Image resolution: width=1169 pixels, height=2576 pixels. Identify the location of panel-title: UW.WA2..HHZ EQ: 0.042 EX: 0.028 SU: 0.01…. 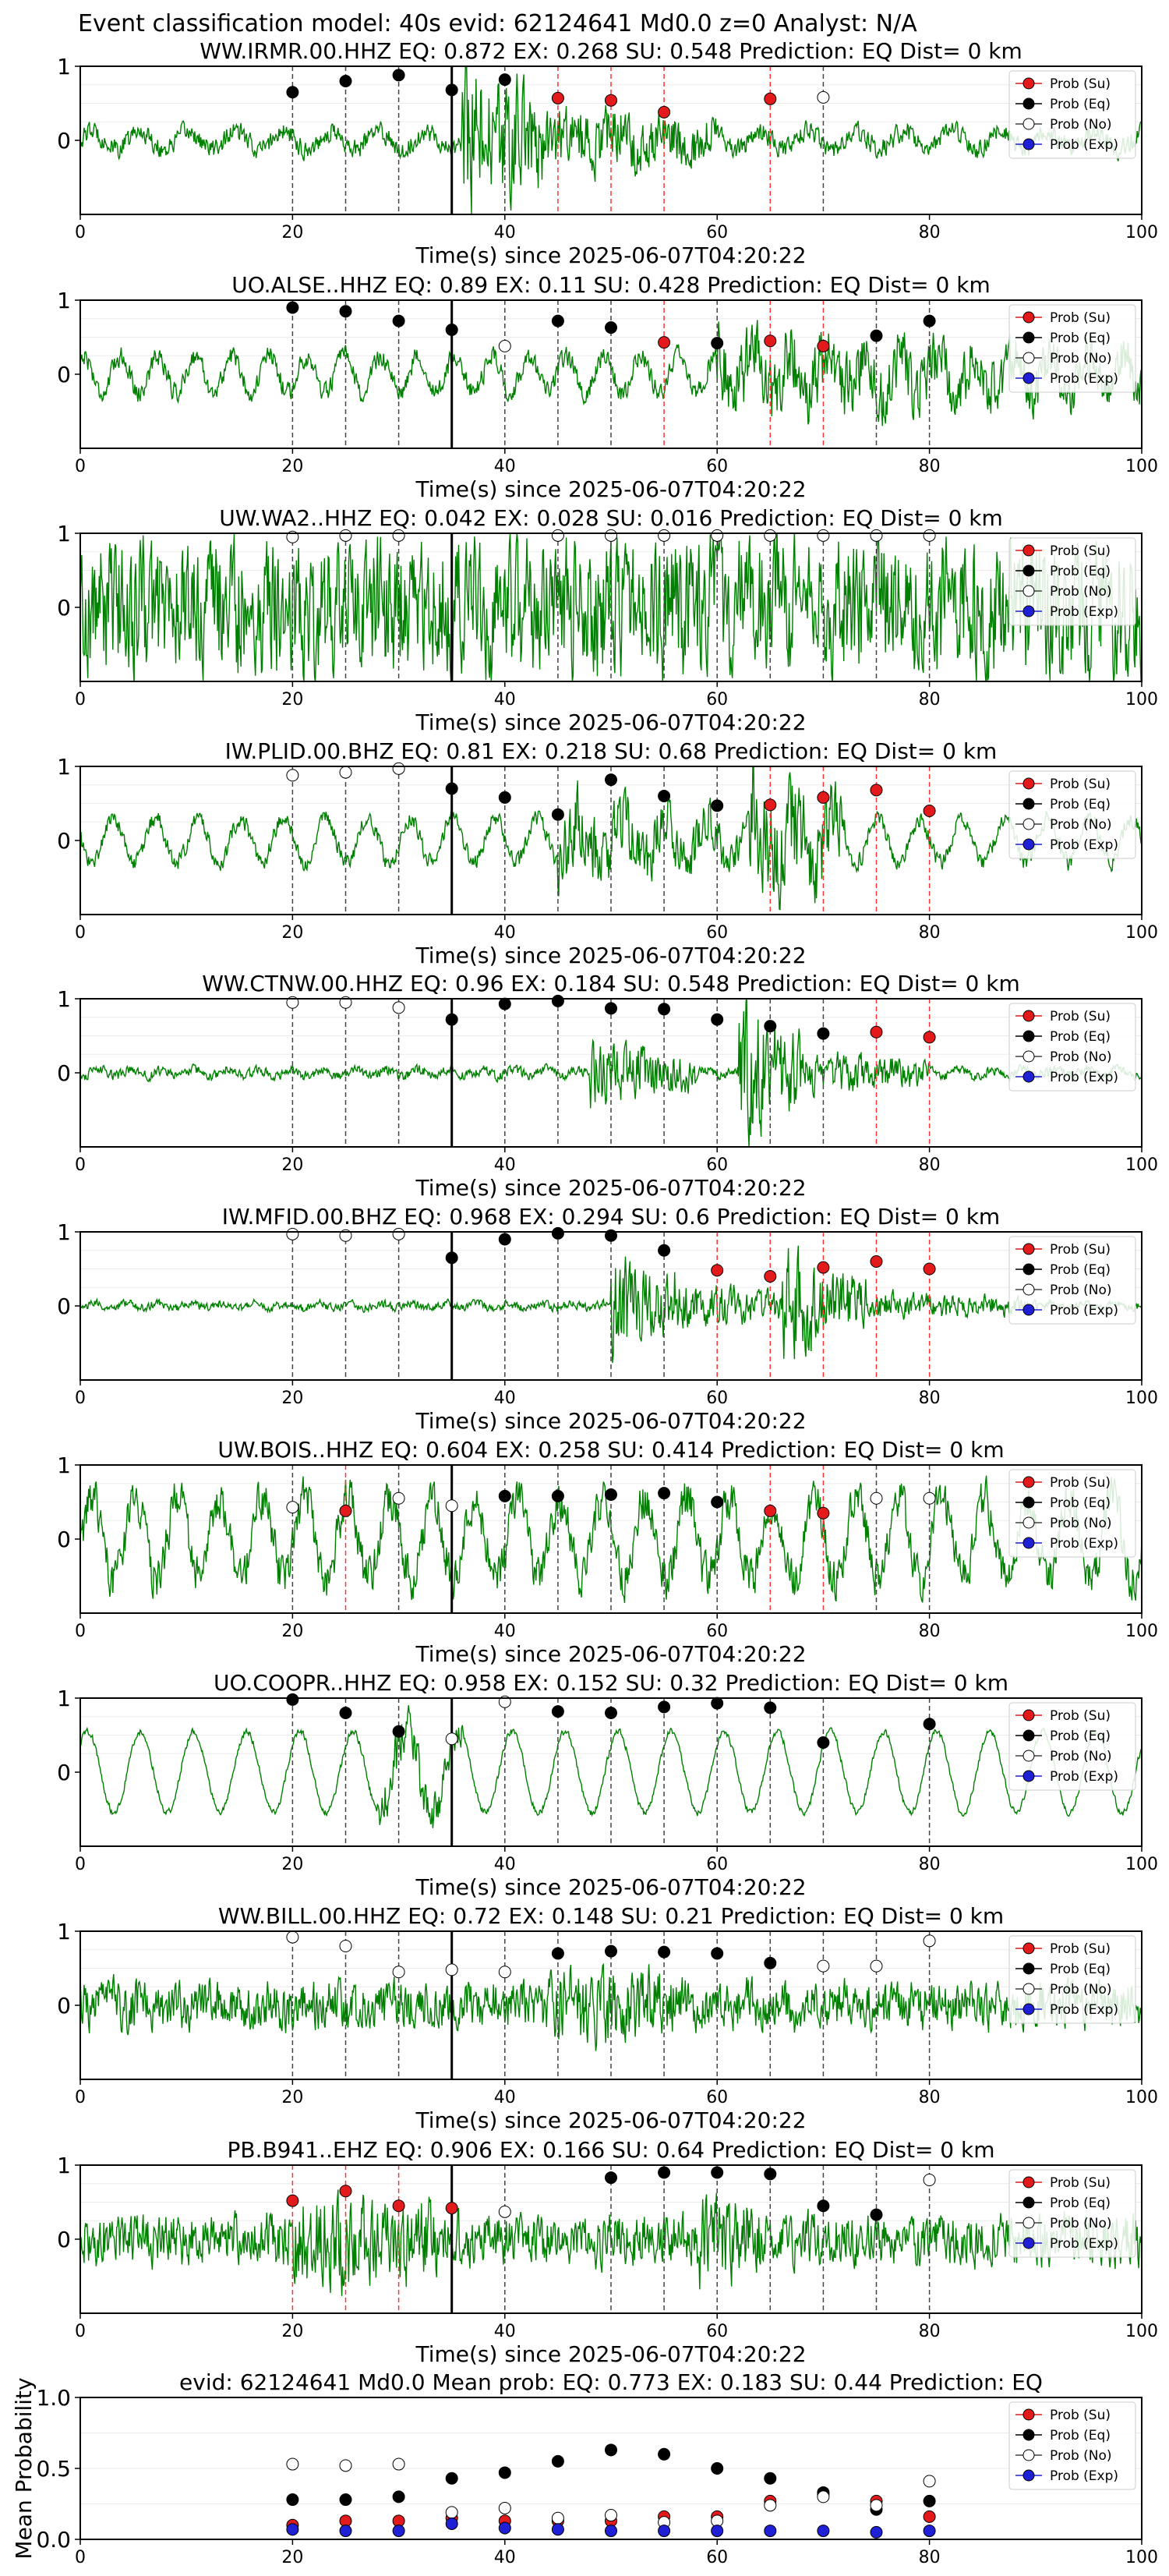
(611, 518).